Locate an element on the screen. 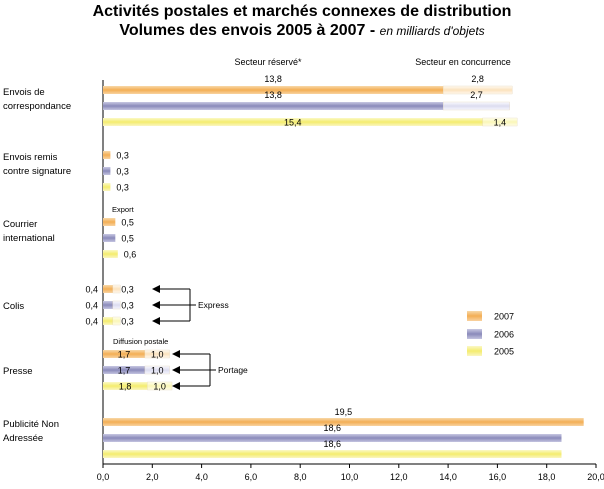 Image resolution: width=604 pixels, height=489 pixels. segment-label-reserve: Secteur réservé* is located at coordinates (268, 62).